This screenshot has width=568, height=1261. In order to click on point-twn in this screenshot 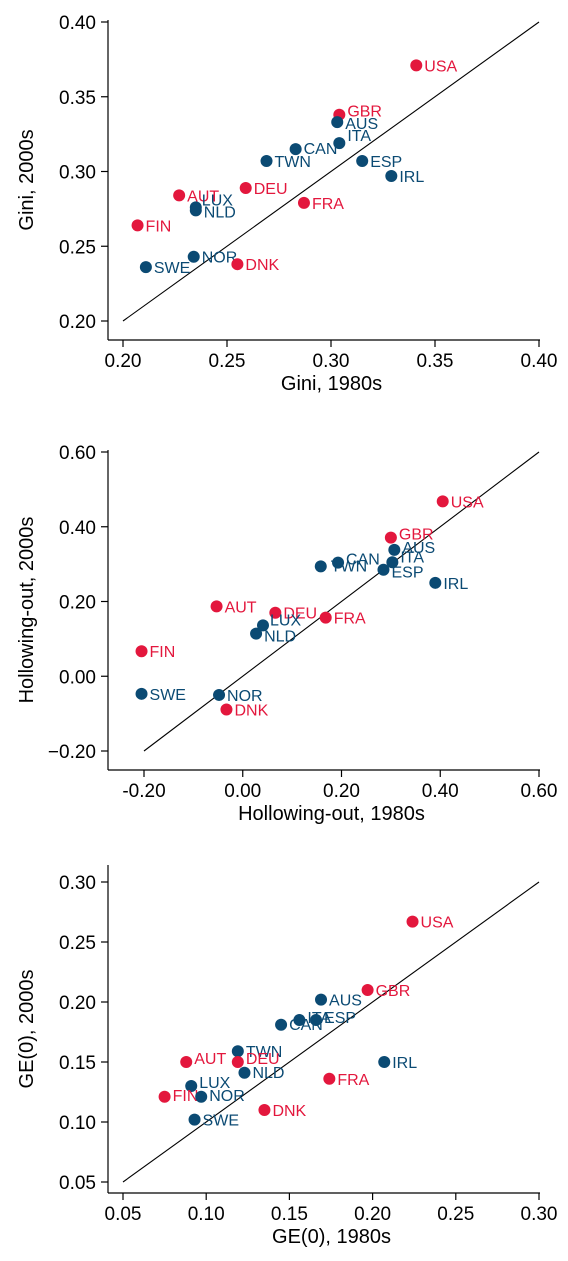, I will do `click(266, 161)`.